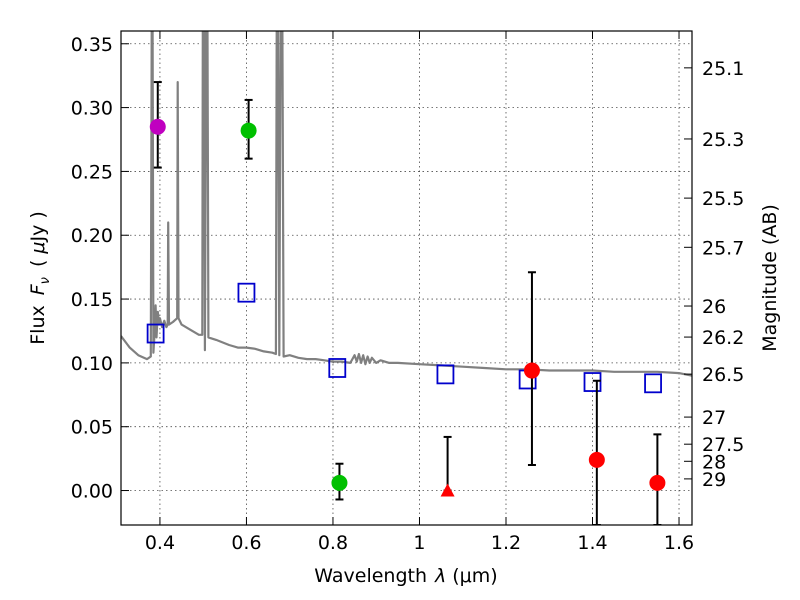 The image size is (800, 600). Describe the element at coordinates (723, 248) in the screenshot. I see `y2-tick-label: 25.7` at that location.